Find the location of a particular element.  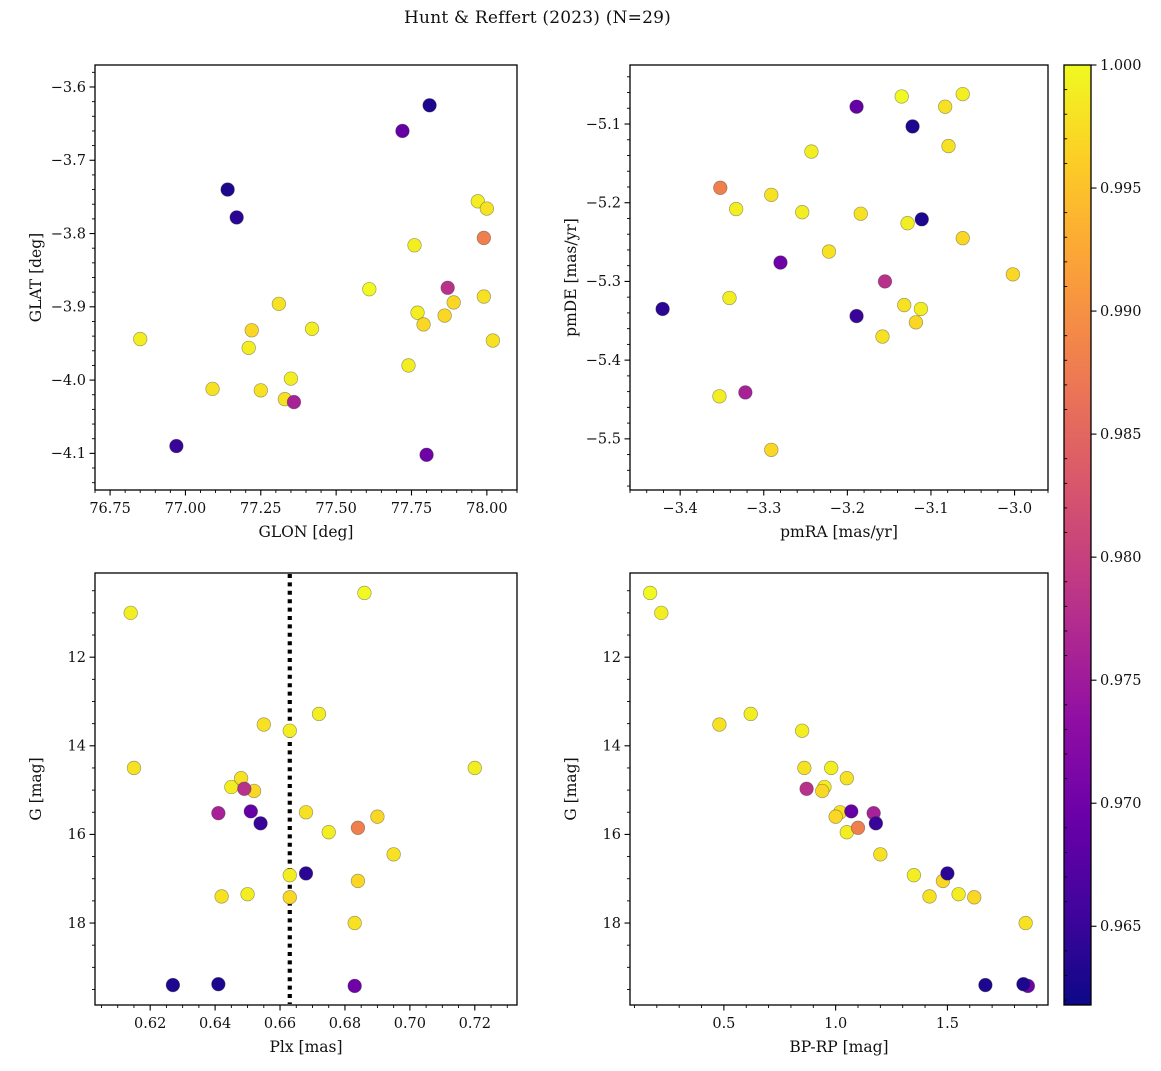

colorbar-tick-label: 0.995 is located at coordinates (1121, 189).